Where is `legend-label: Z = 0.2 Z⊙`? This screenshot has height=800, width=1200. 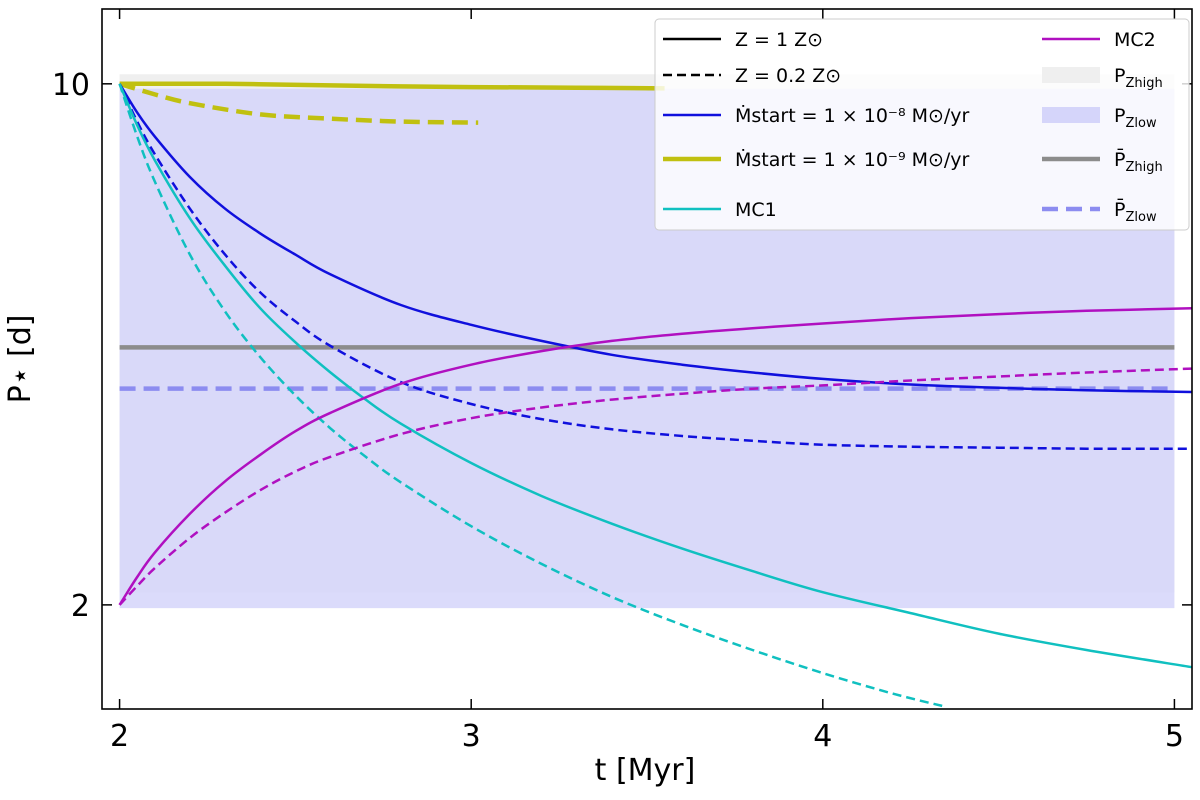
legend-label: Z = 0.2 Z⊙ is located at coordinates (788, 76).